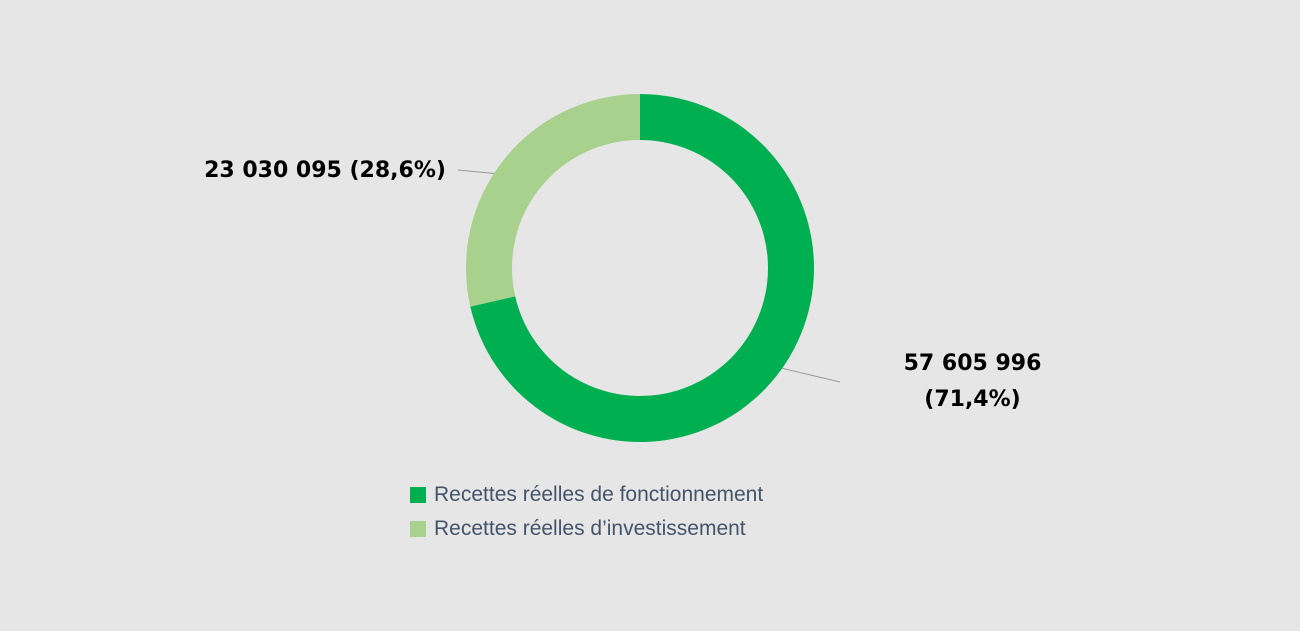 Image resolution: width=1300 pixels, height=631 pixels. Describe the element at coordinates (325, 170) in the screenshot. I see `value-label: 23 030 095 (28,6%)` at that location.